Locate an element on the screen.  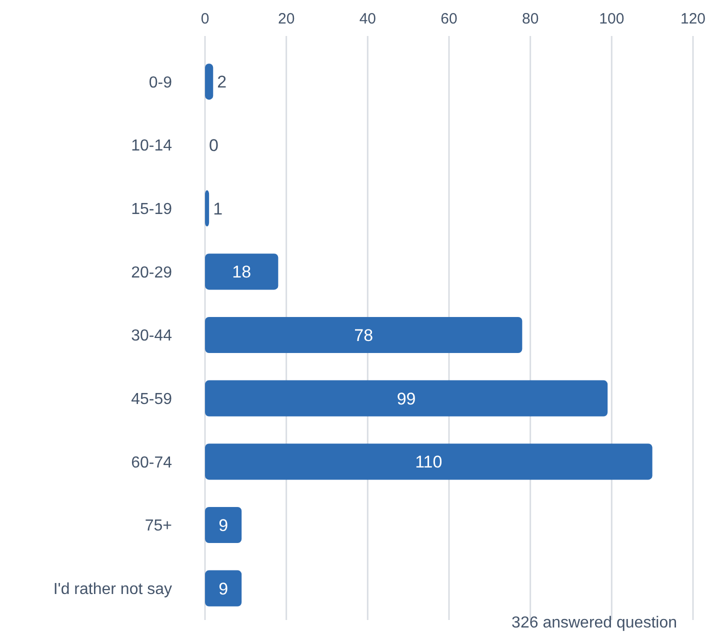
y-tick-label: 20-29 is located at coordinates (151, 273).